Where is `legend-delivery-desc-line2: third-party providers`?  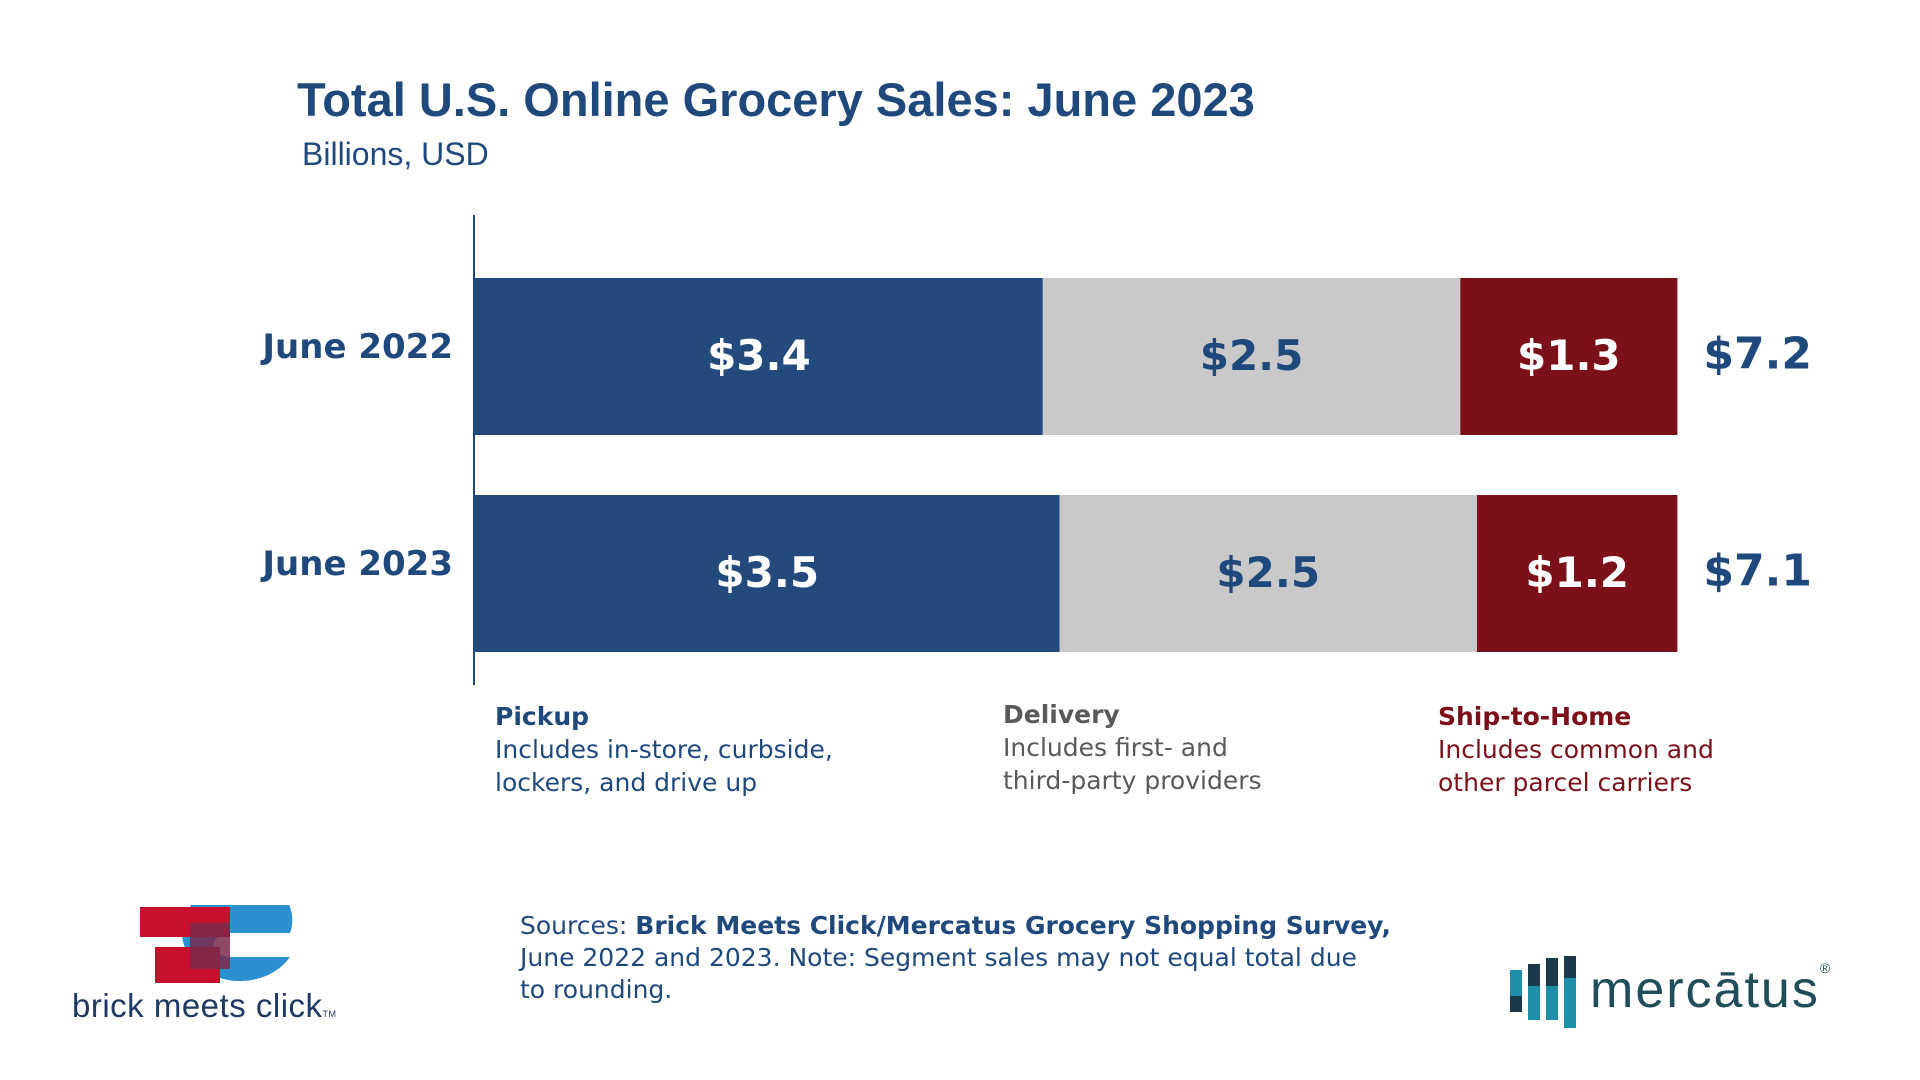 legend-delivery-desc-line2: third-party providers is located at coordinates (1132, 780).